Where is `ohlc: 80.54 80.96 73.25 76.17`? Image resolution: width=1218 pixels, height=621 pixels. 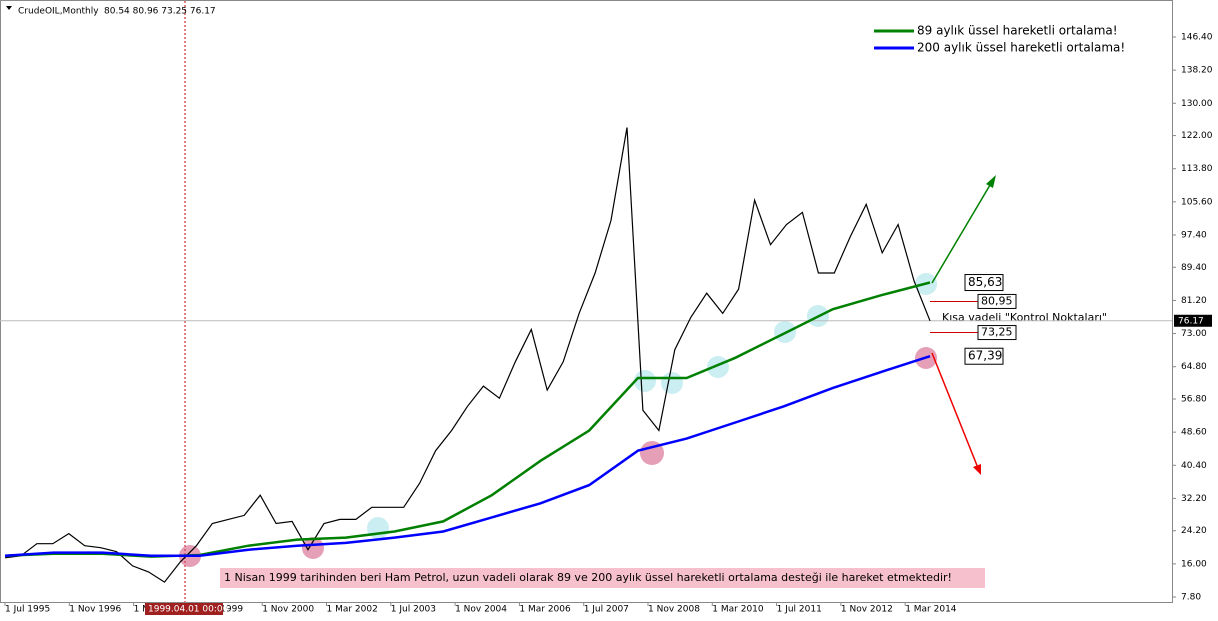
ohlc: 80.54 80.96 73.25 76.17 is located at coordinates (160, 12).